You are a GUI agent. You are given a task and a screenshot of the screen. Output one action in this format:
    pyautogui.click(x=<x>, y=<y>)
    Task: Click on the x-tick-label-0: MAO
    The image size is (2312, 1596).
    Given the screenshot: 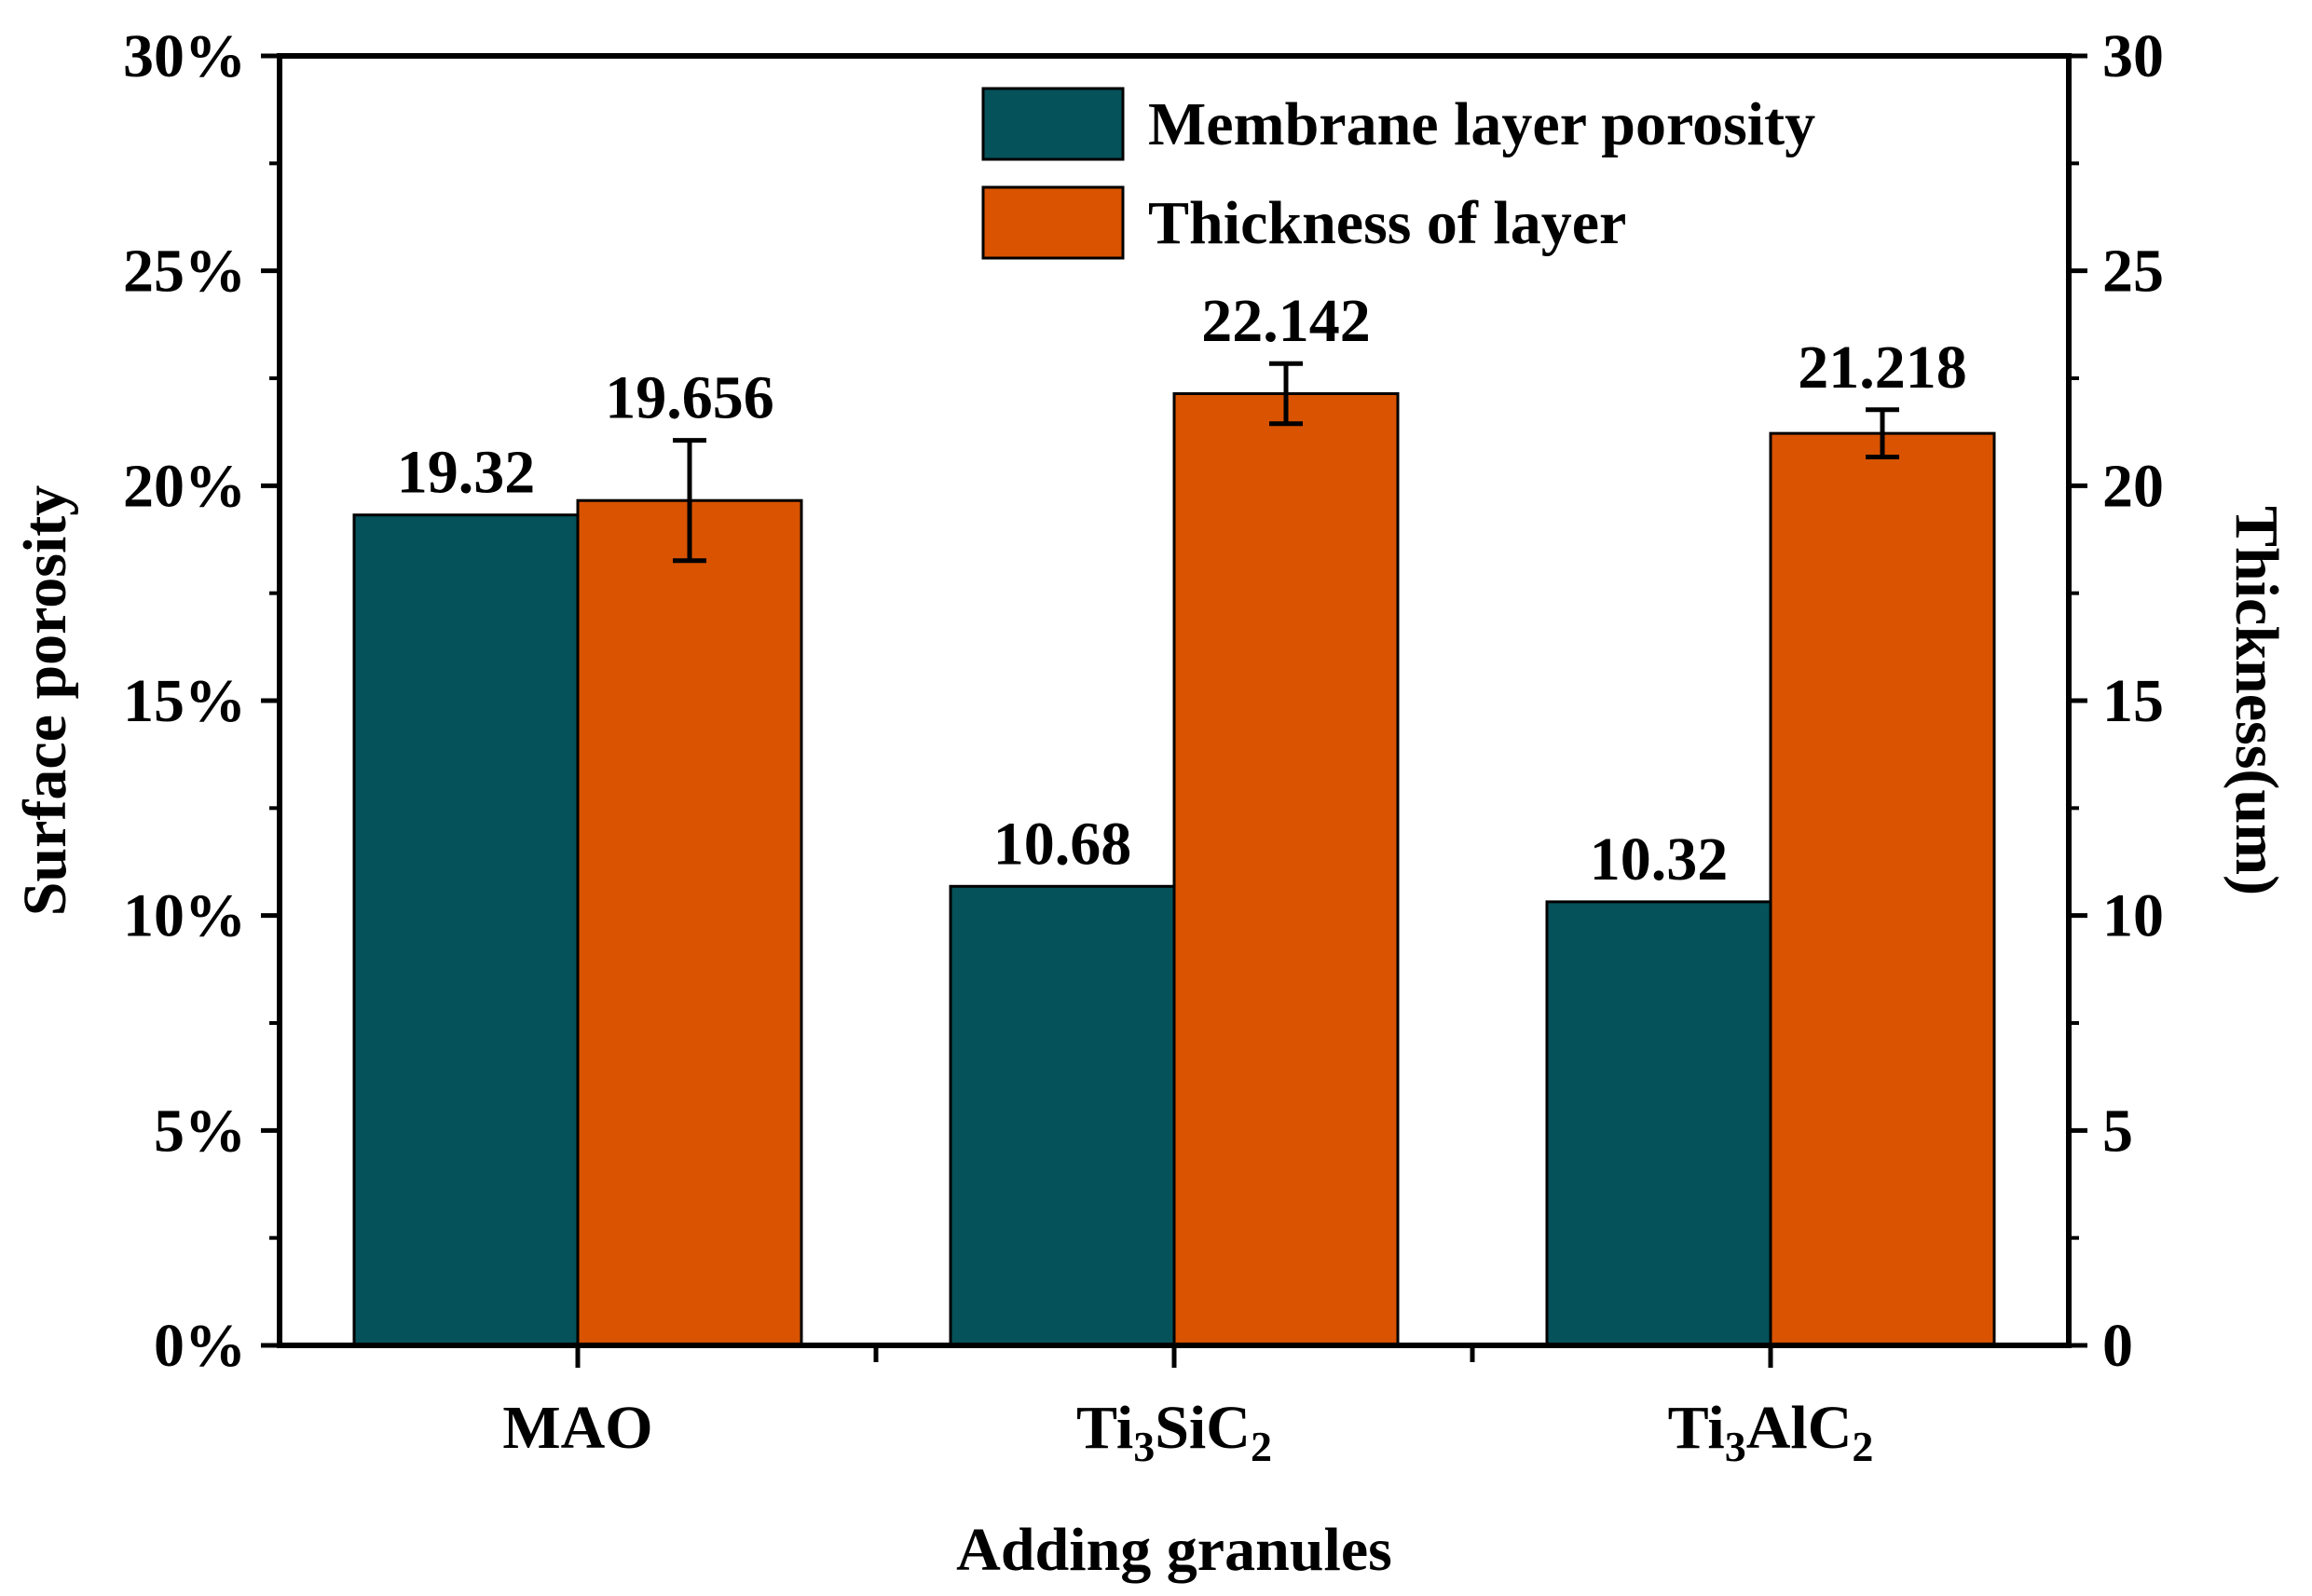 What is the action you would take?
    pyautogui.click(x=577, y=1428)
    